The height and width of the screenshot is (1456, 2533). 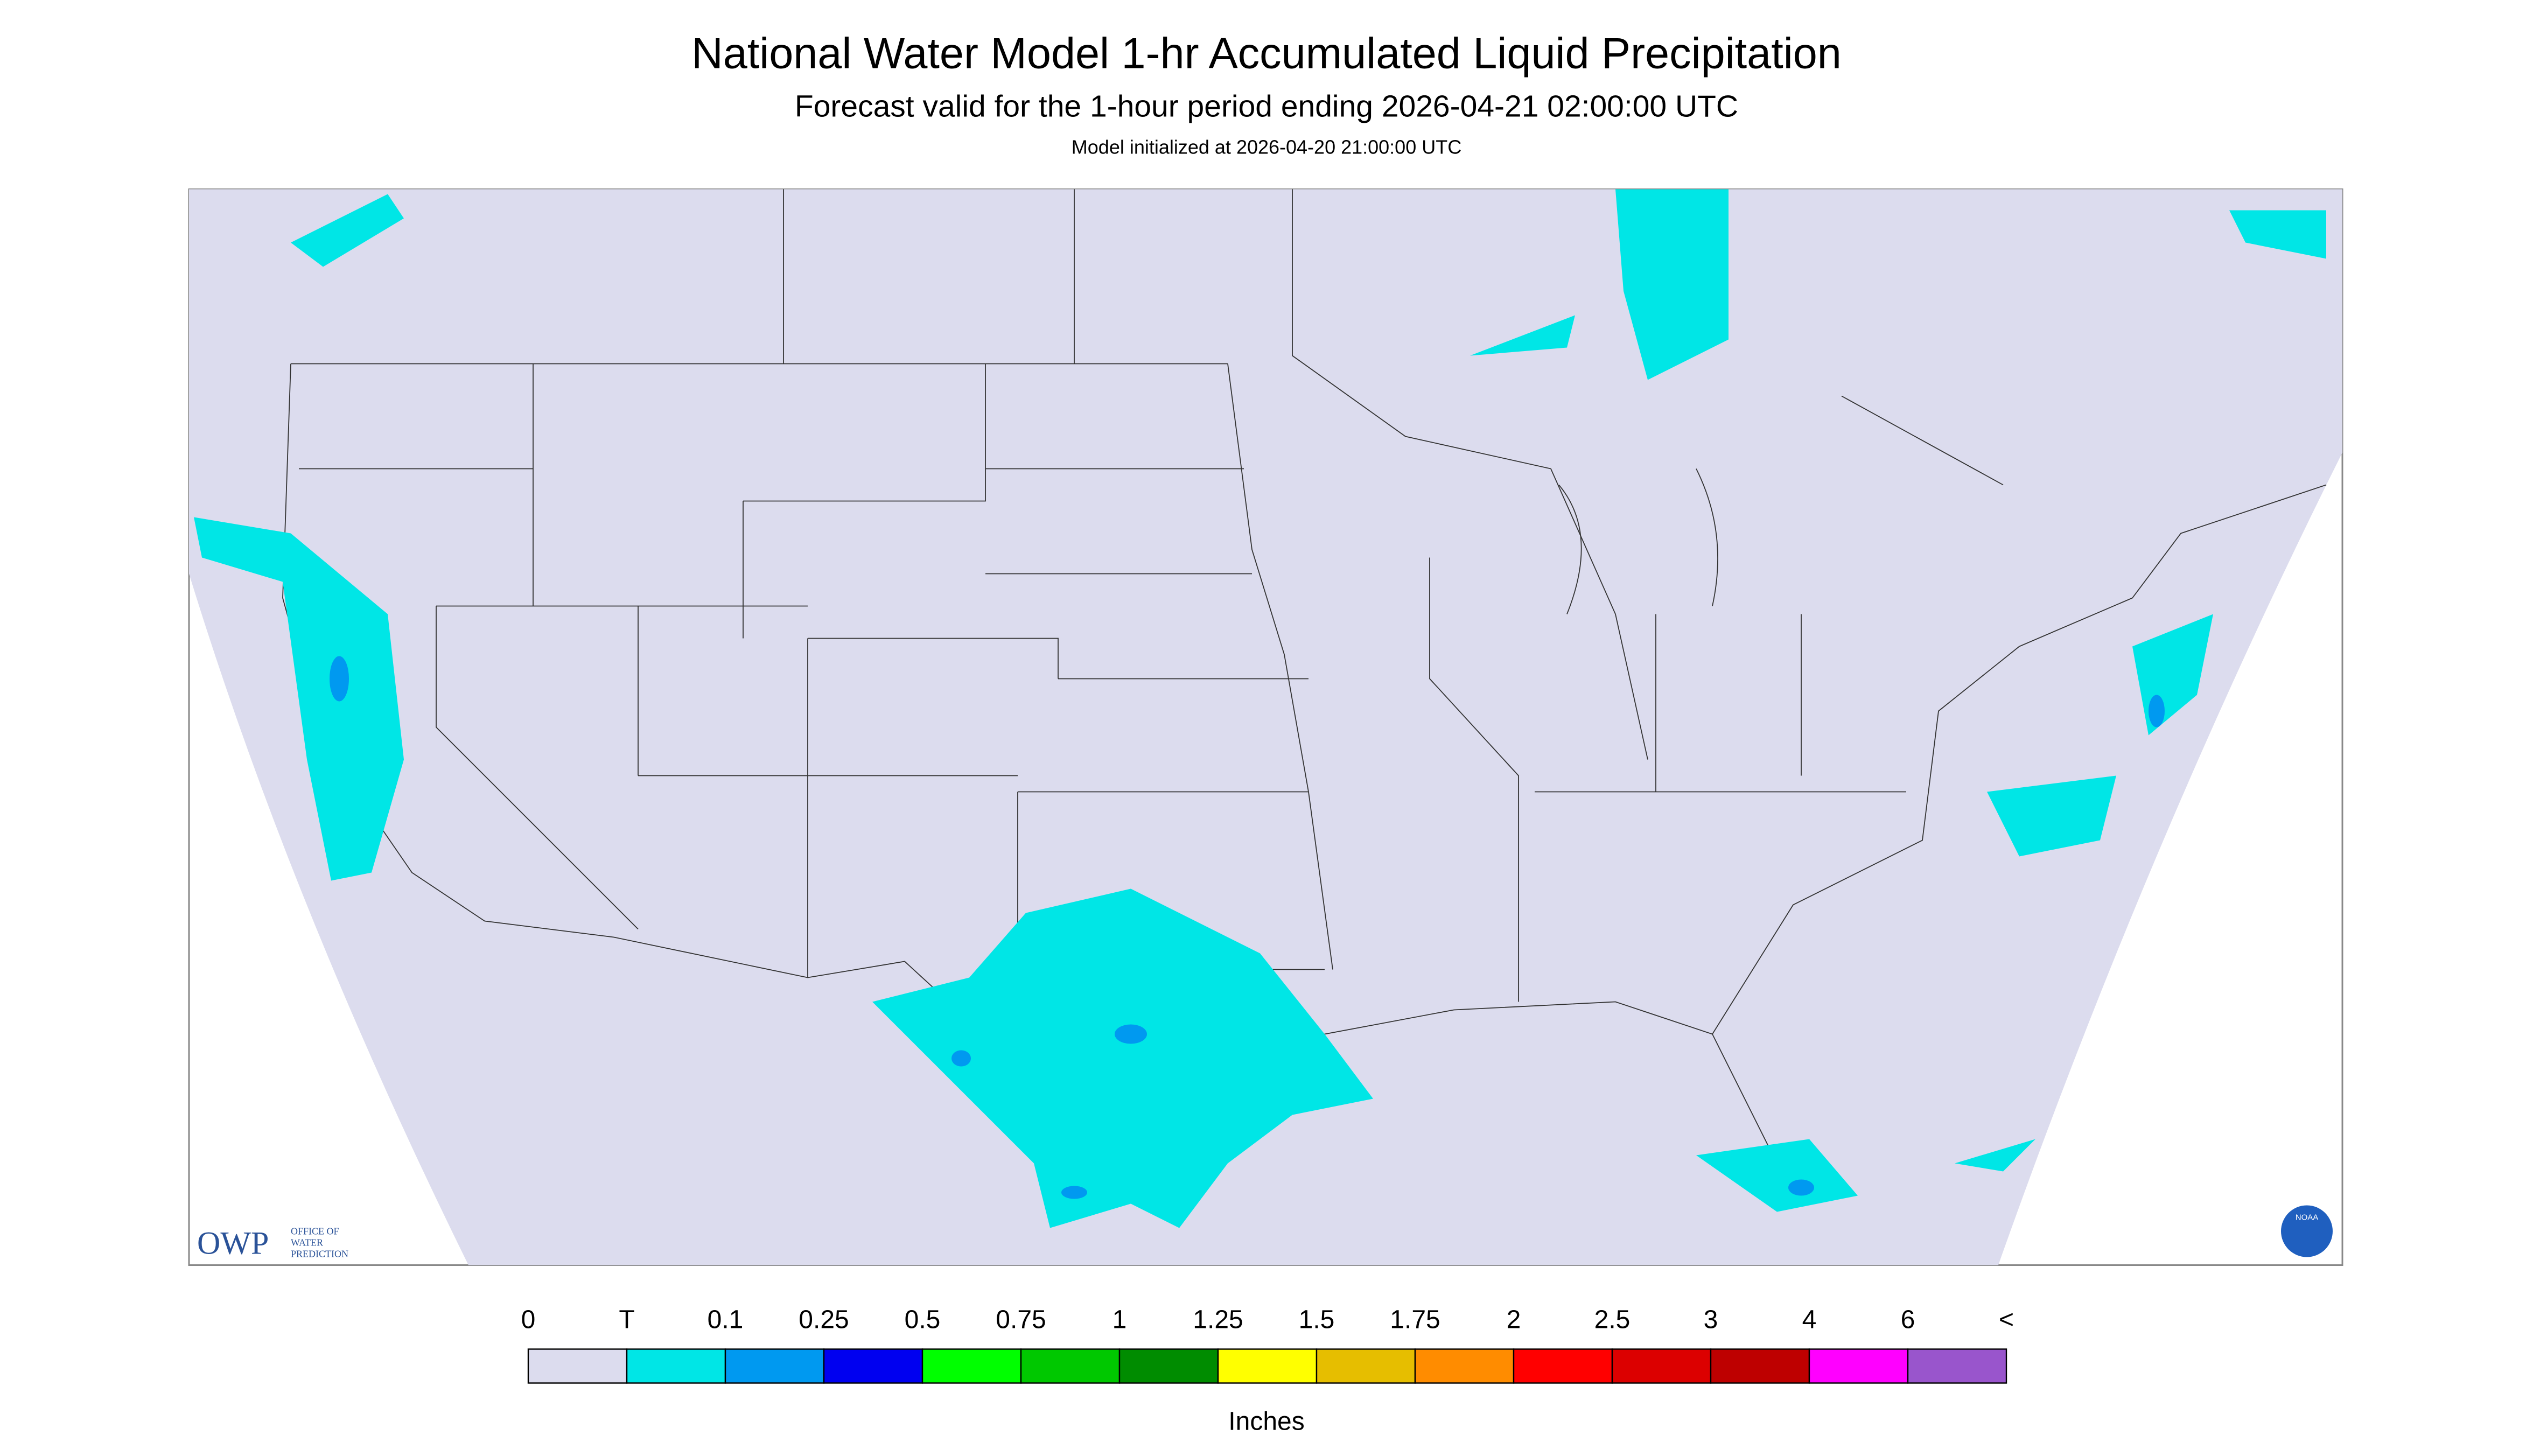 I want to click on legend-label: T, so click(x=627, y=1320).